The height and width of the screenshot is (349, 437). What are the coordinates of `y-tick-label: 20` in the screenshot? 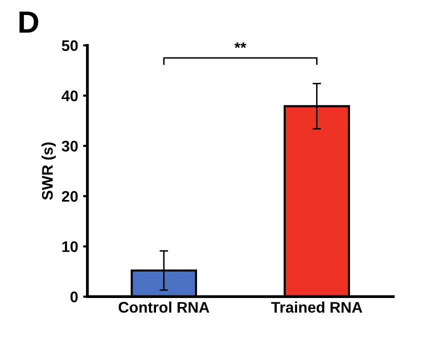 It's located at (70, 196).